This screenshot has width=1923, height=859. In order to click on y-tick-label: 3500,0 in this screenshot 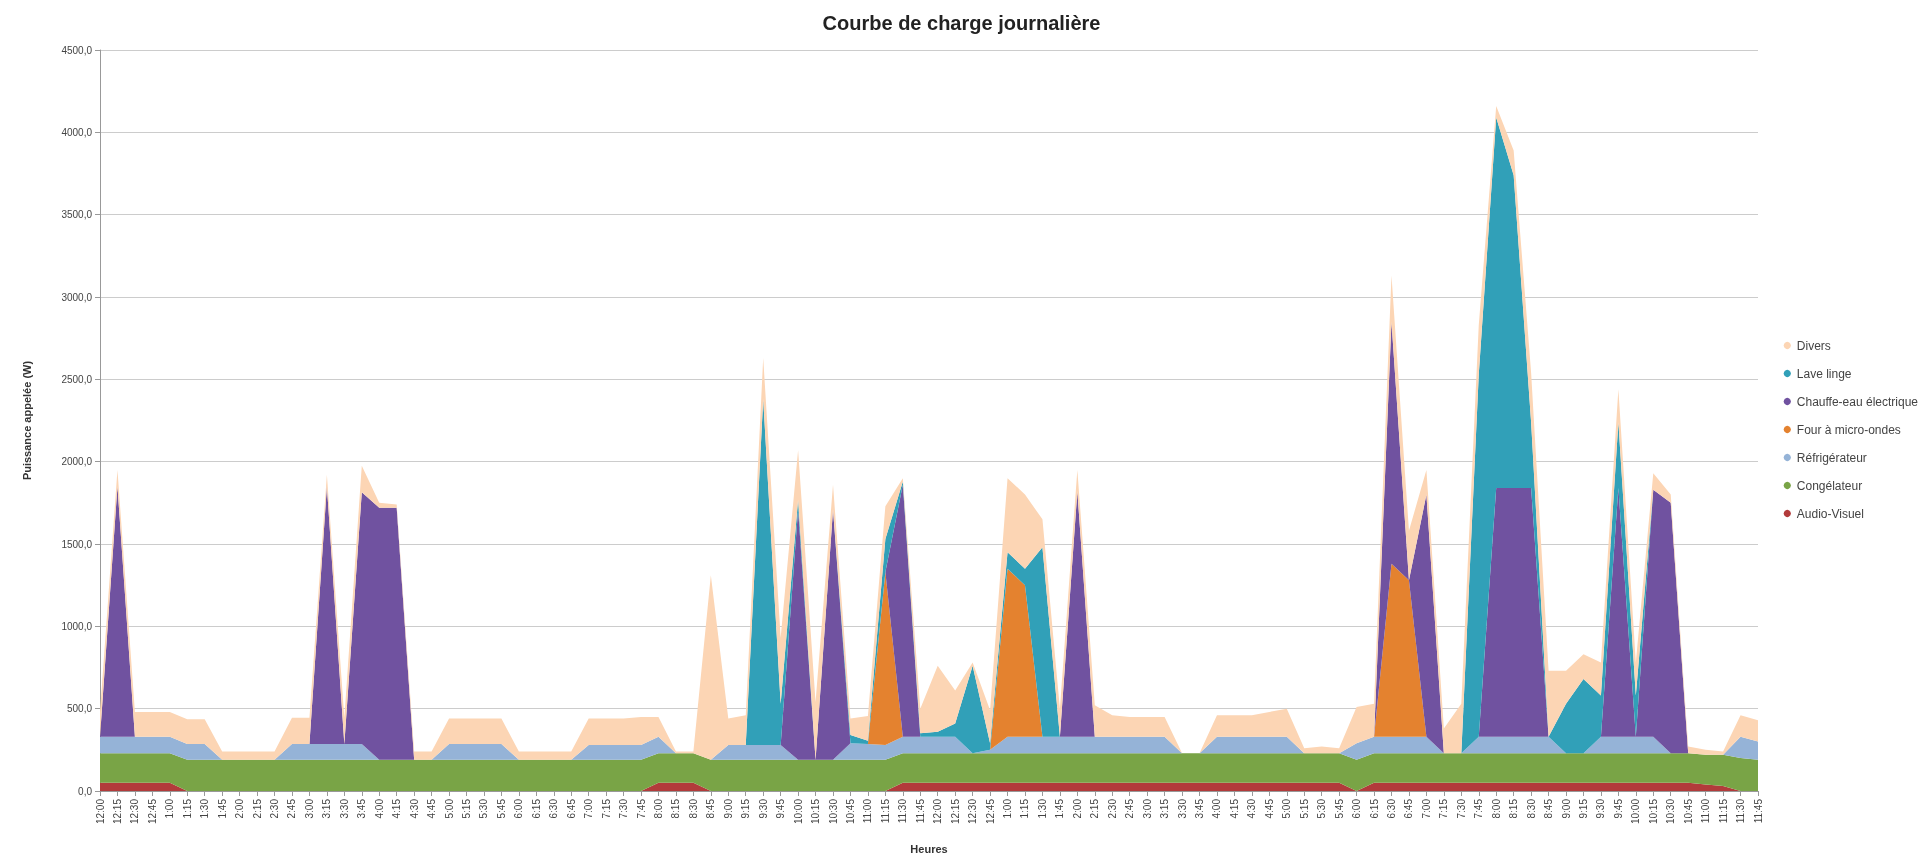, I will do `click(77, 215)`.